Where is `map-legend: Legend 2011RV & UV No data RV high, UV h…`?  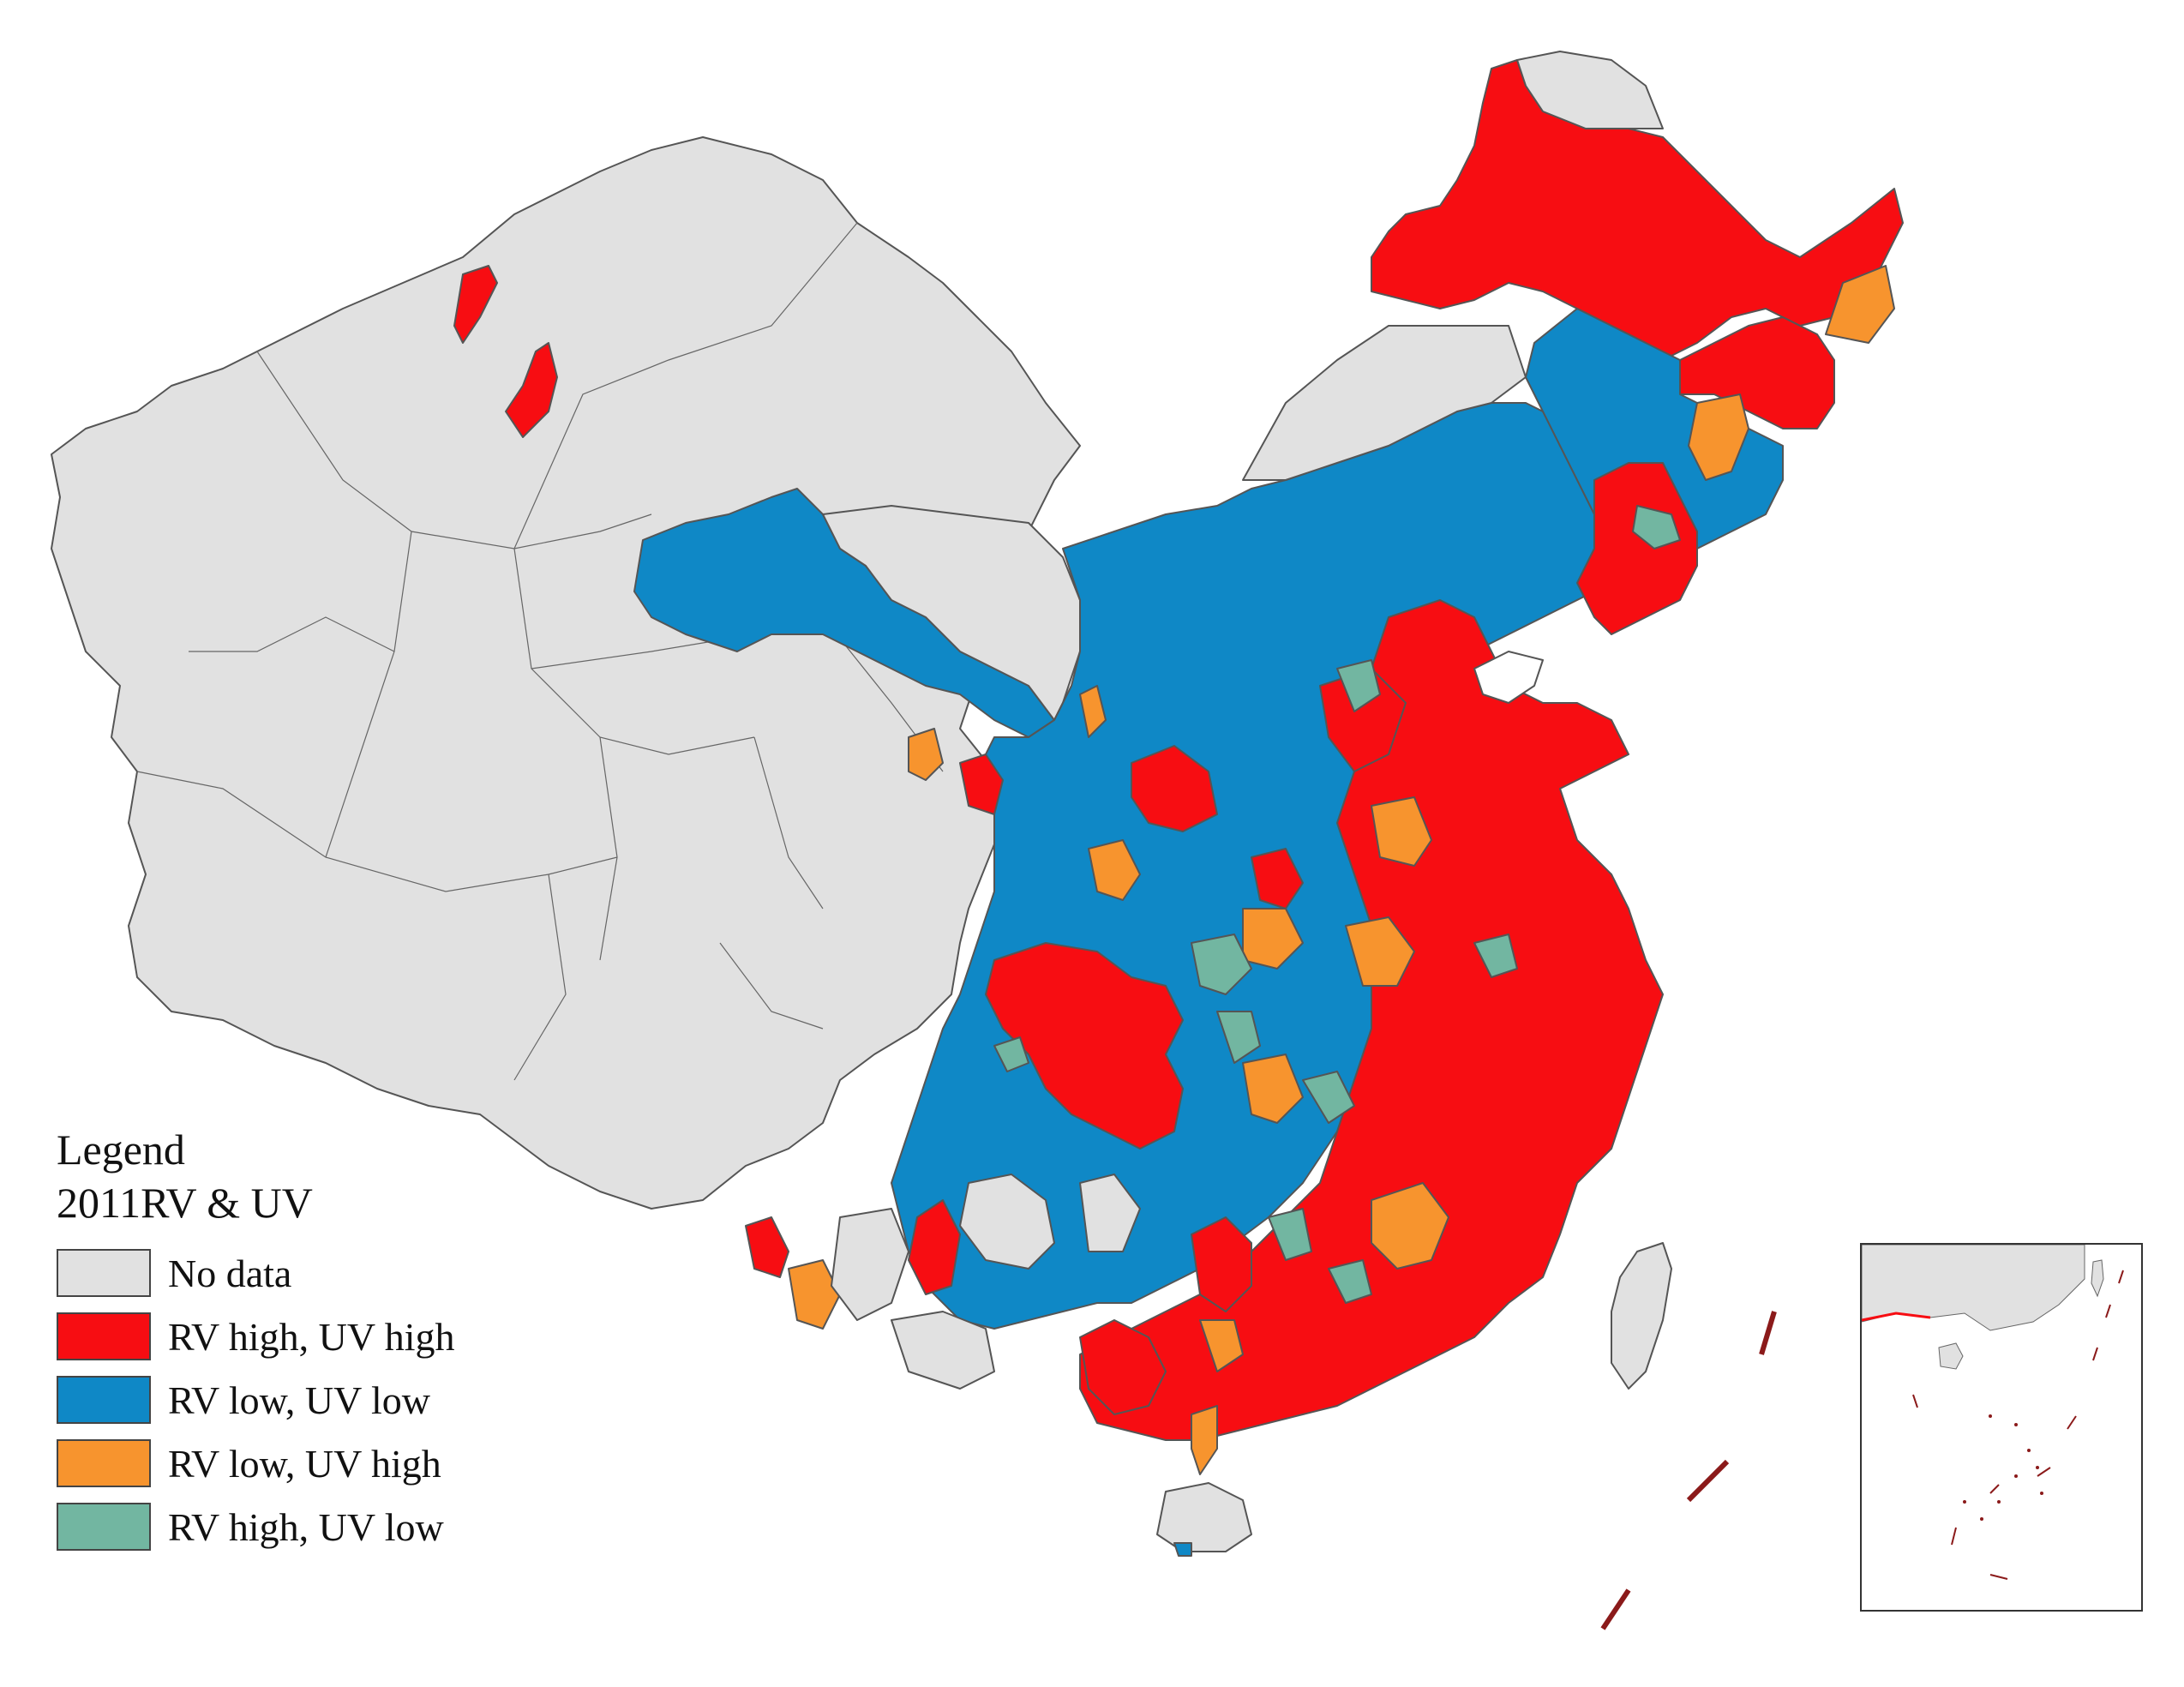
map-legend: Legend 2011RV & UV No data RV high, UV h… is located at coordinates (256, 1340).